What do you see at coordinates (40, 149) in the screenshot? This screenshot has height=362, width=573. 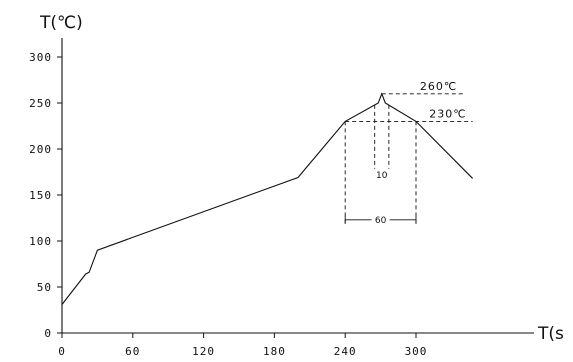 I see `y-tick-label: 200` at bounding box center [40, 149].